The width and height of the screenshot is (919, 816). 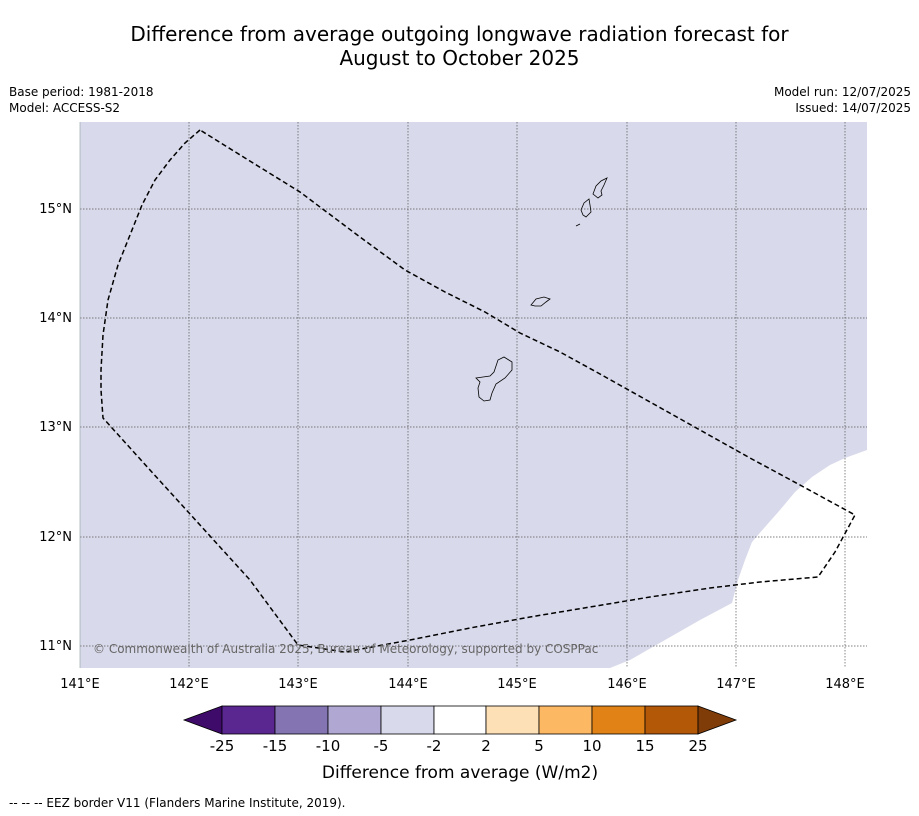 I want to click on lat-tick-14: 14°N, so click(x=55, y=318).